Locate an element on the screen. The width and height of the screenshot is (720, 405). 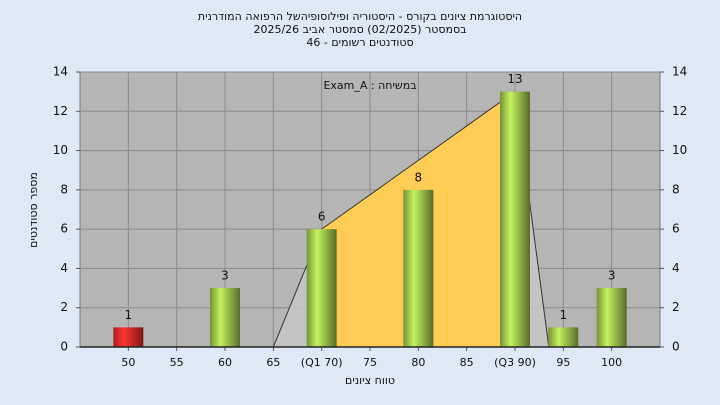
y-tick-label: 6 is located at coordinates (64, 229).